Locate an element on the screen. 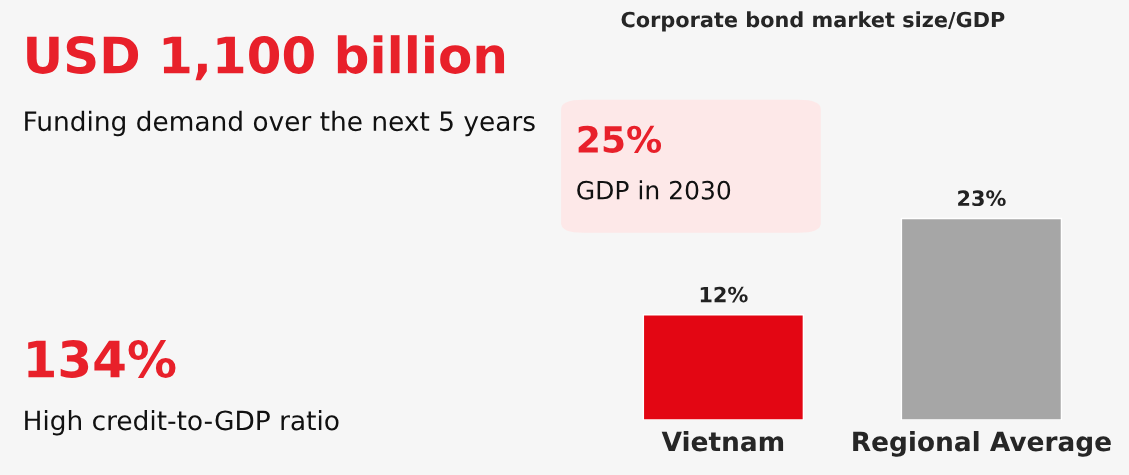 This screenshot has width=1129, height=475. text: Funding demand over the next 5 years is located at coordinates (280, 123).